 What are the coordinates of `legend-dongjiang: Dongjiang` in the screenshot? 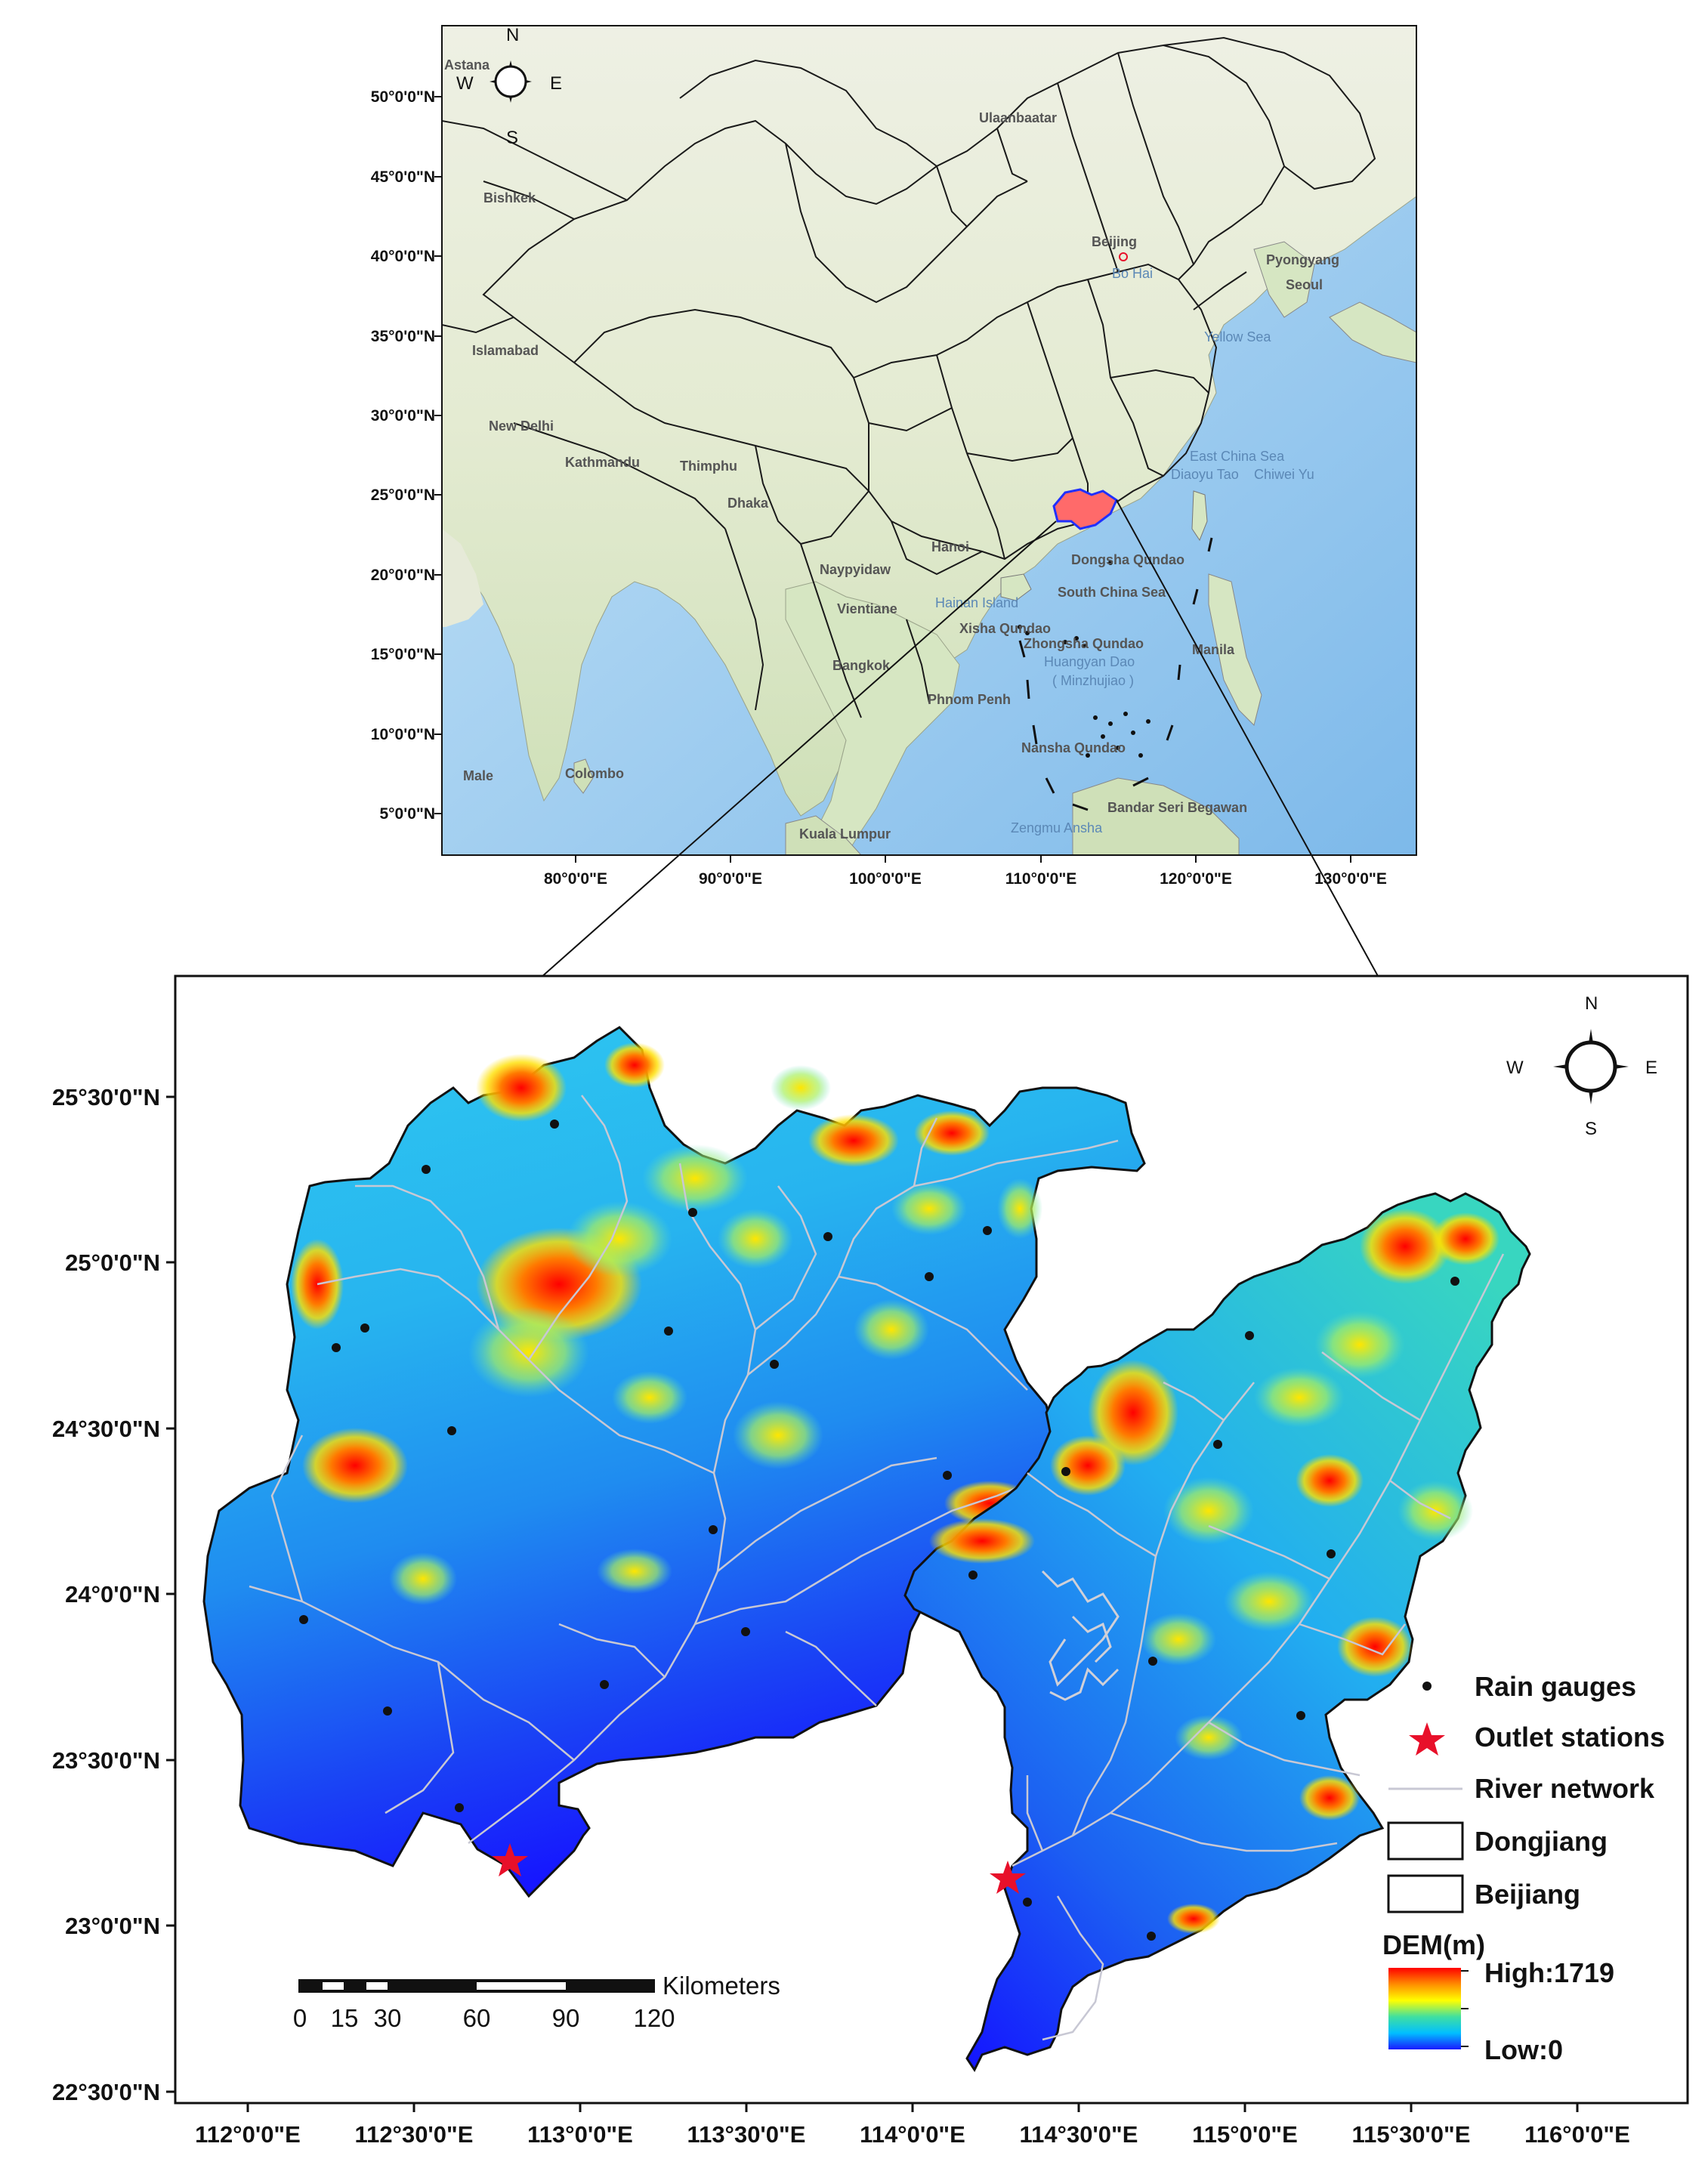 It's located at (1541, 1841).